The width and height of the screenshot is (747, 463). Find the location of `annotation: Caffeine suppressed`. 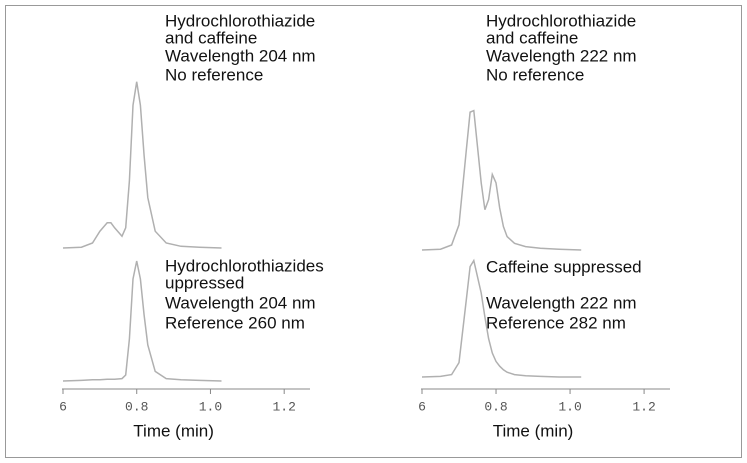

annotation: Caffeine suppressed is located at coordinates (564, 266).